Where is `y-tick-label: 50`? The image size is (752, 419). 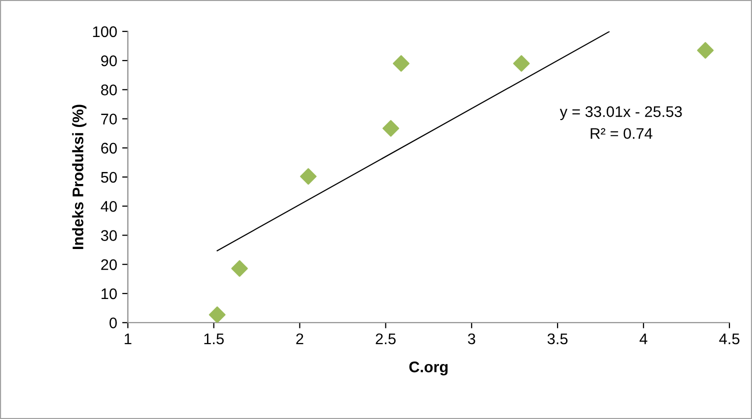 y-tick-label: 50 is located at coordinates (109, 177).